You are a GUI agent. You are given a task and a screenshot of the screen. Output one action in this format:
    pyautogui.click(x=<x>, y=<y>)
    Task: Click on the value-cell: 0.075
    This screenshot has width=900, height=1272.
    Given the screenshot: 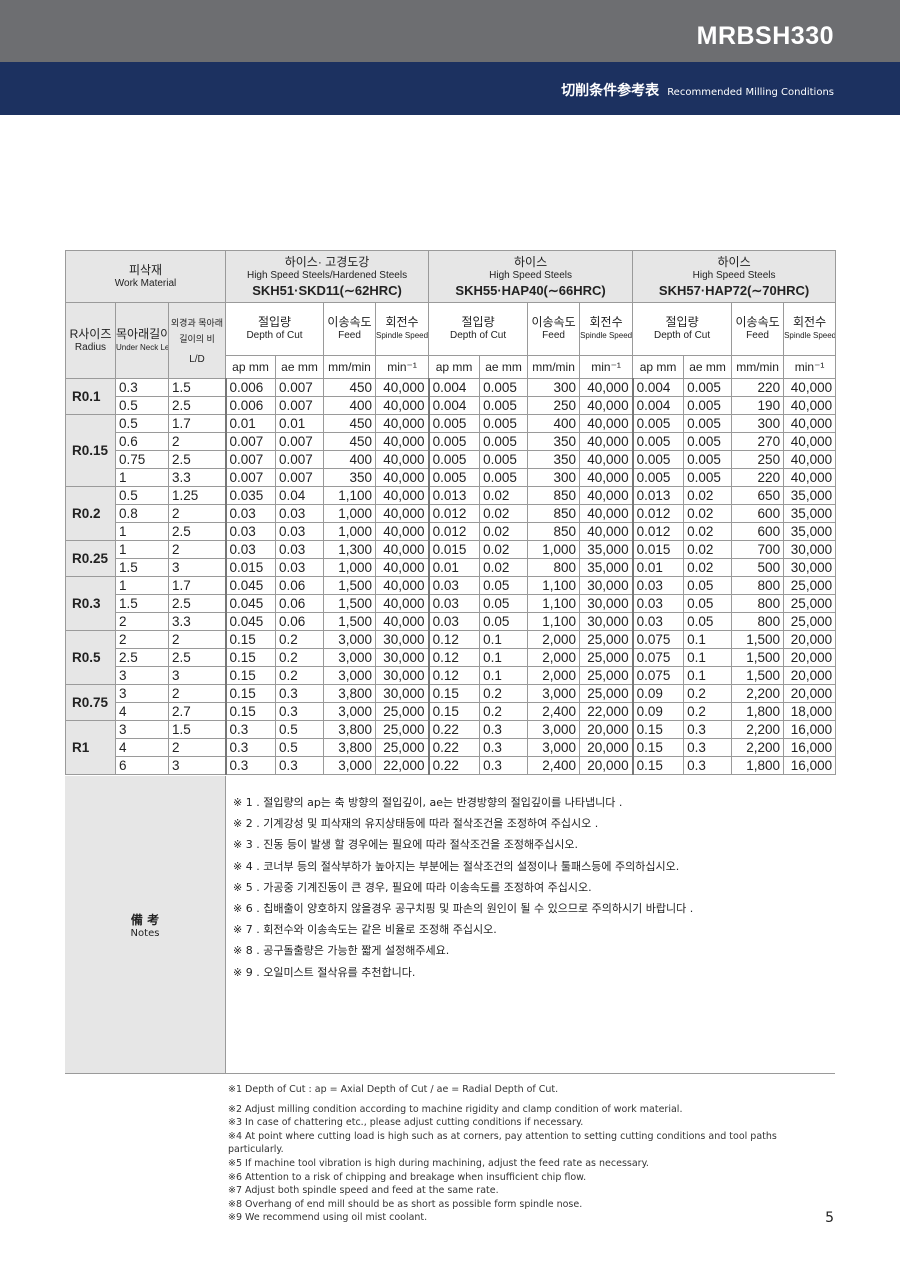 What is the action you would take?
    pyautogui.click(x=658, y=657)
    